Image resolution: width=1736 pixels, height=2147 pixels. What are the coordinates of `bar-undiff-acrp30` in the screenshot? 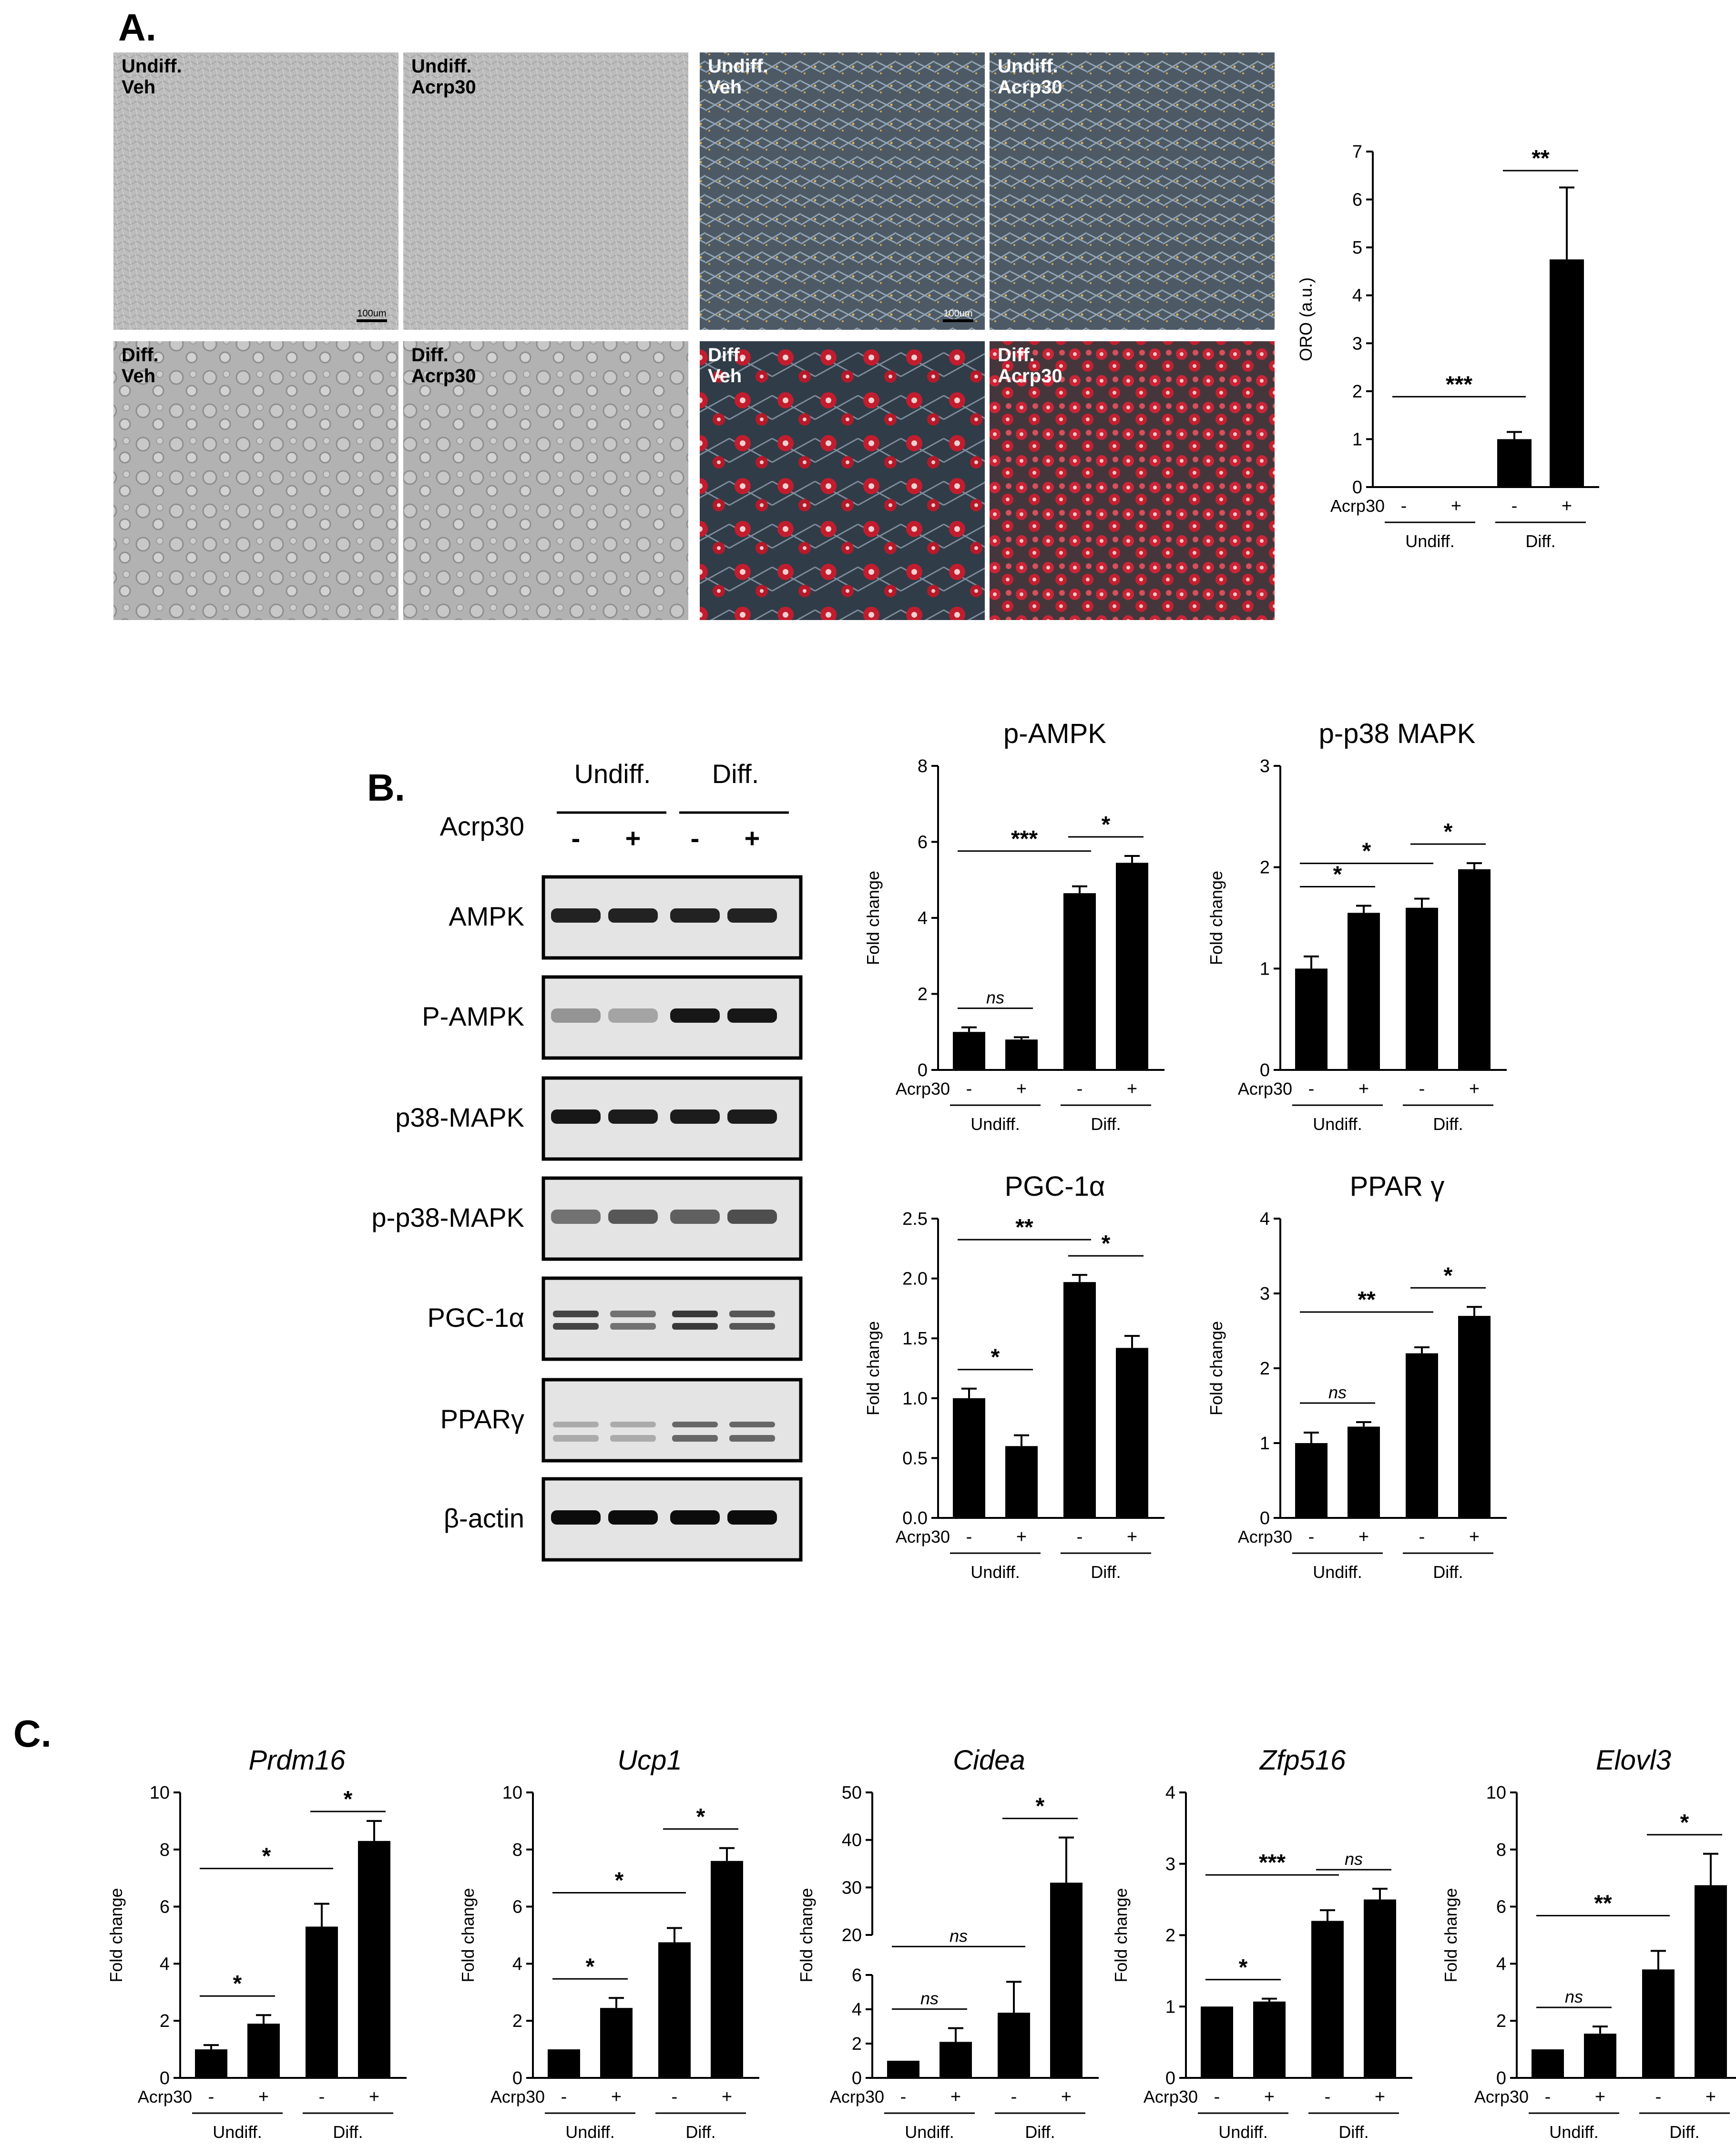 It's located at (1269, 2040).